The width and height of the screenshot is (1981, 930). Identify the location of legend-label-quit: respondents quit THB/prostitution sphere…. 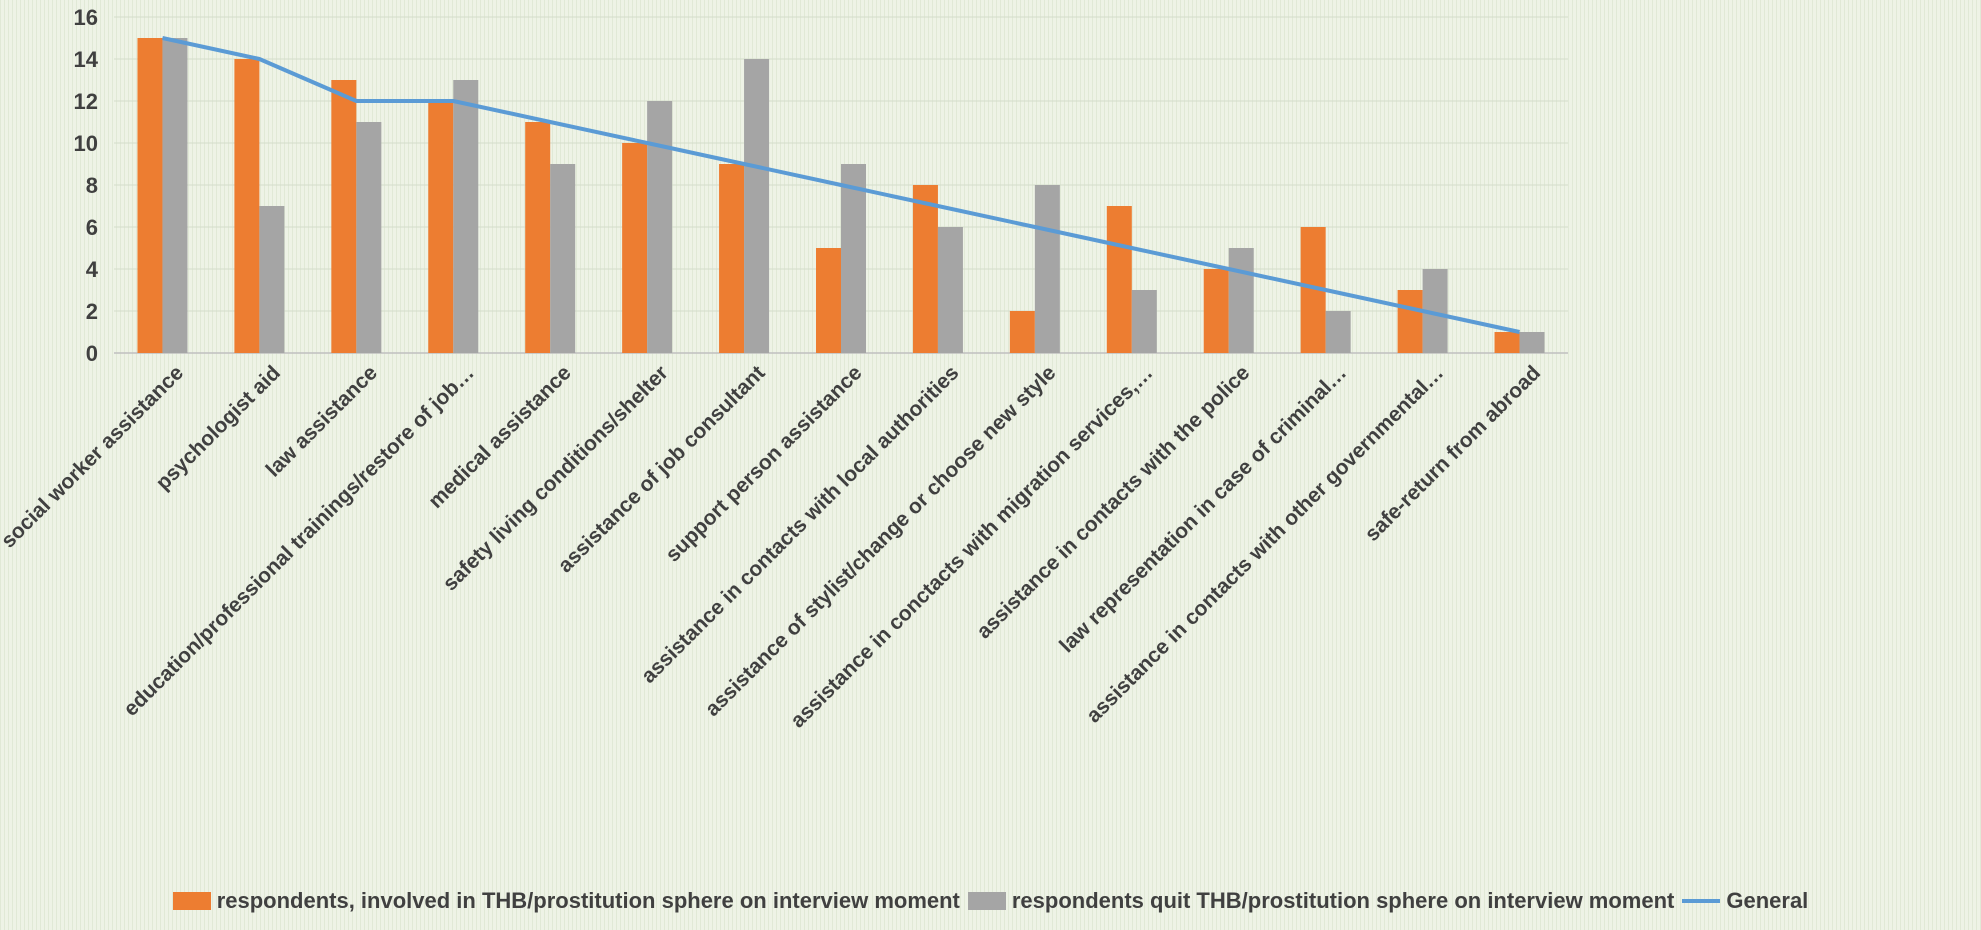
(1343, 900).